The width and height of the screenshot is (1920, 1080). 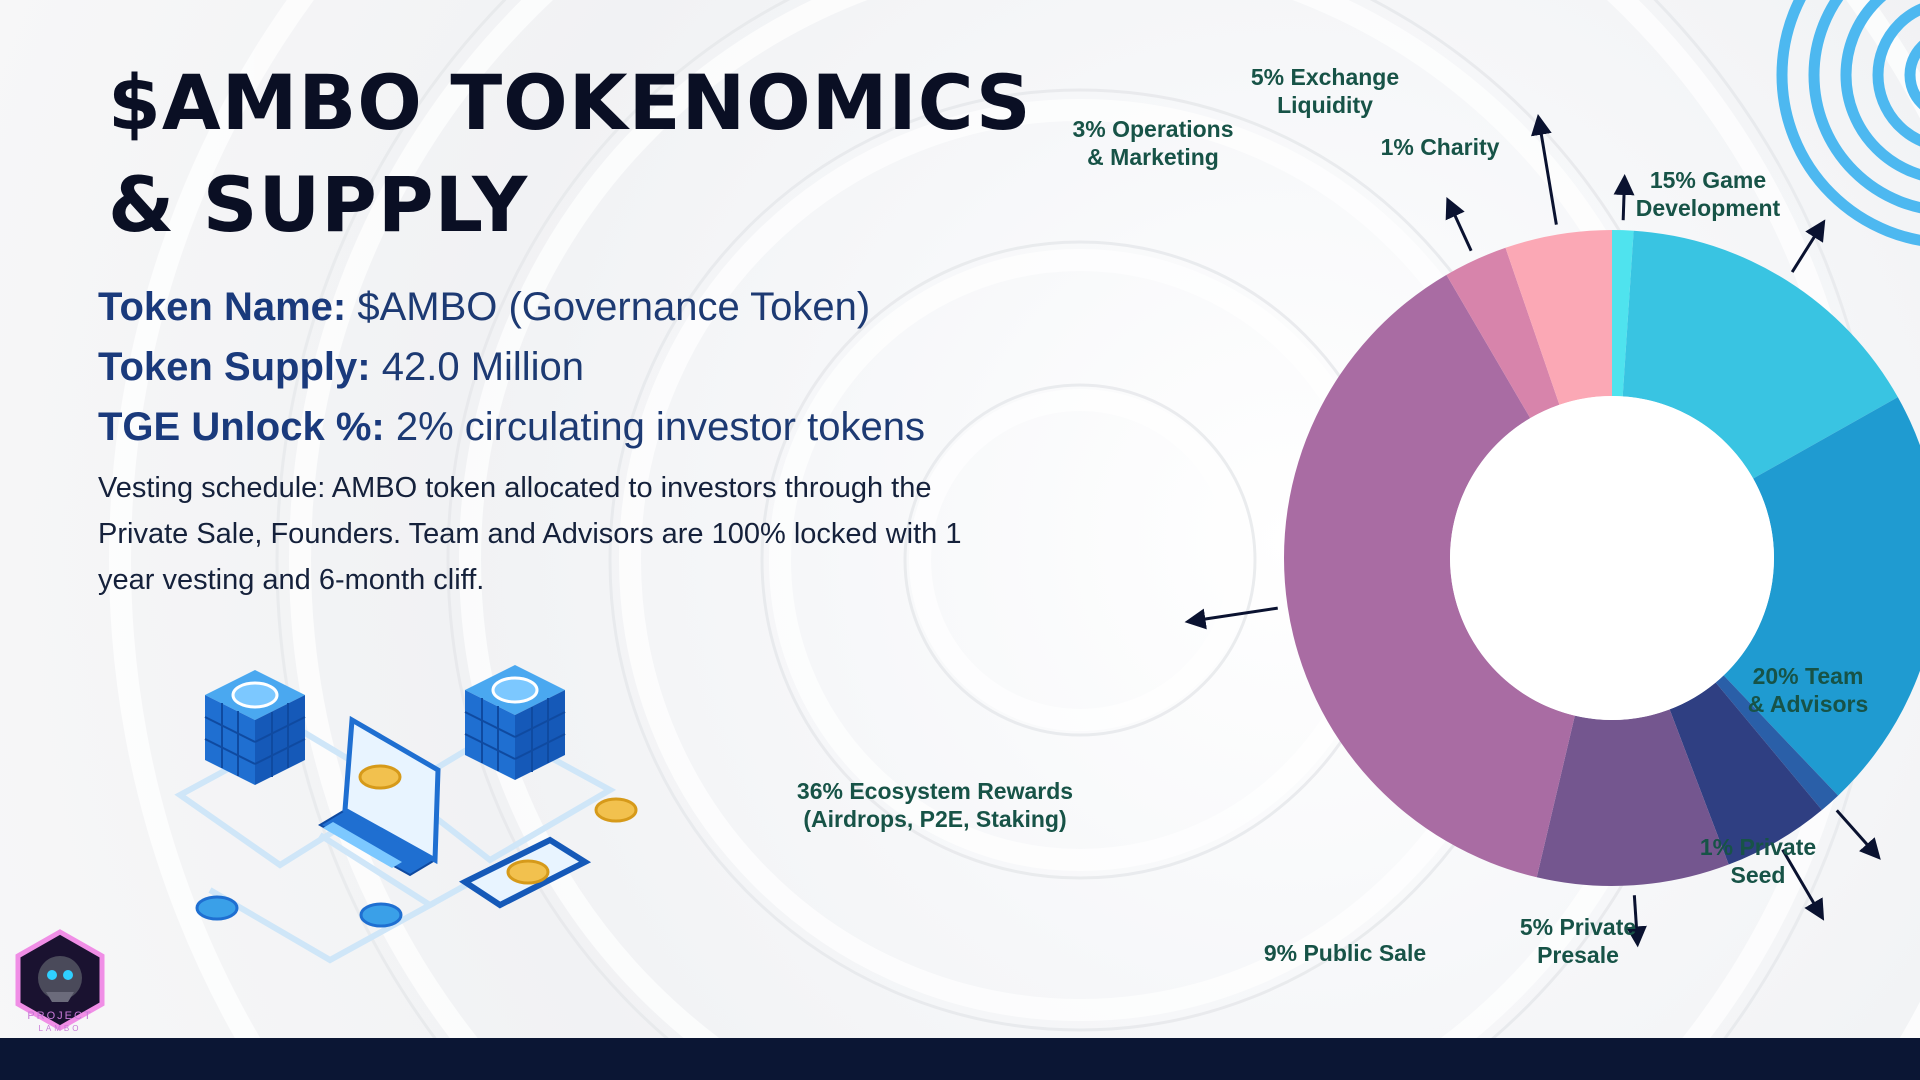 What do you see at coordinates (608, 307) in the screenshot?
I see `token-name-value: $AMBO (Governance Token)` at bounding box center [608, 307].